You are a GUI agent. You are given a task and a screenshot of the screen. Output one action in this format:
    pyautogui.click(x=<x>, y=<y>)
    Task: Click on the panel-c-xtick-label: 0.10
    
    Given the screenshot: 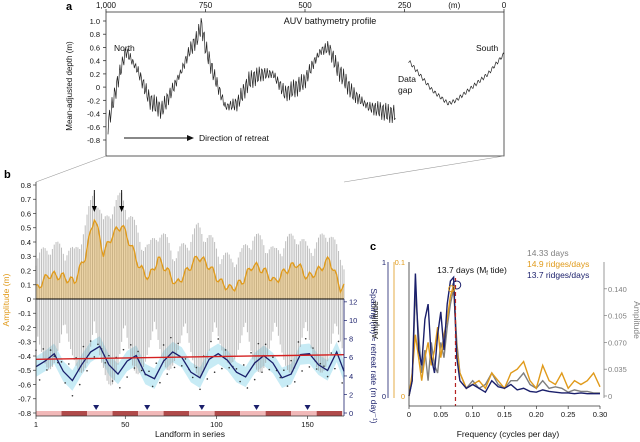 What is the action you would take?
    pyautogui.click(x=472, y=414)
    